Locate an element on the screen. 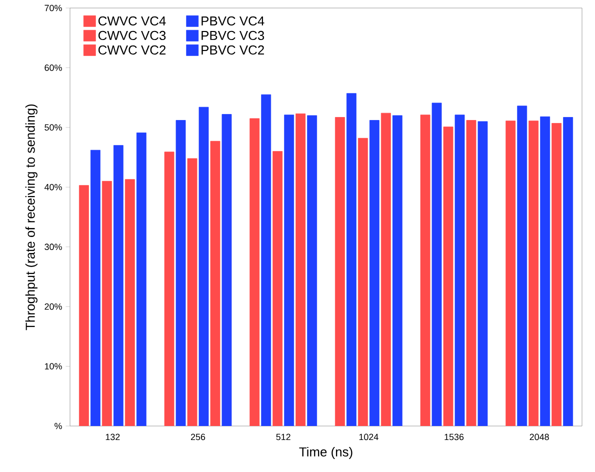 Image resolution: width=595 pixels, height=472 pixels. x-axis-title: Time (ns) is located at coordinates (325, 453).